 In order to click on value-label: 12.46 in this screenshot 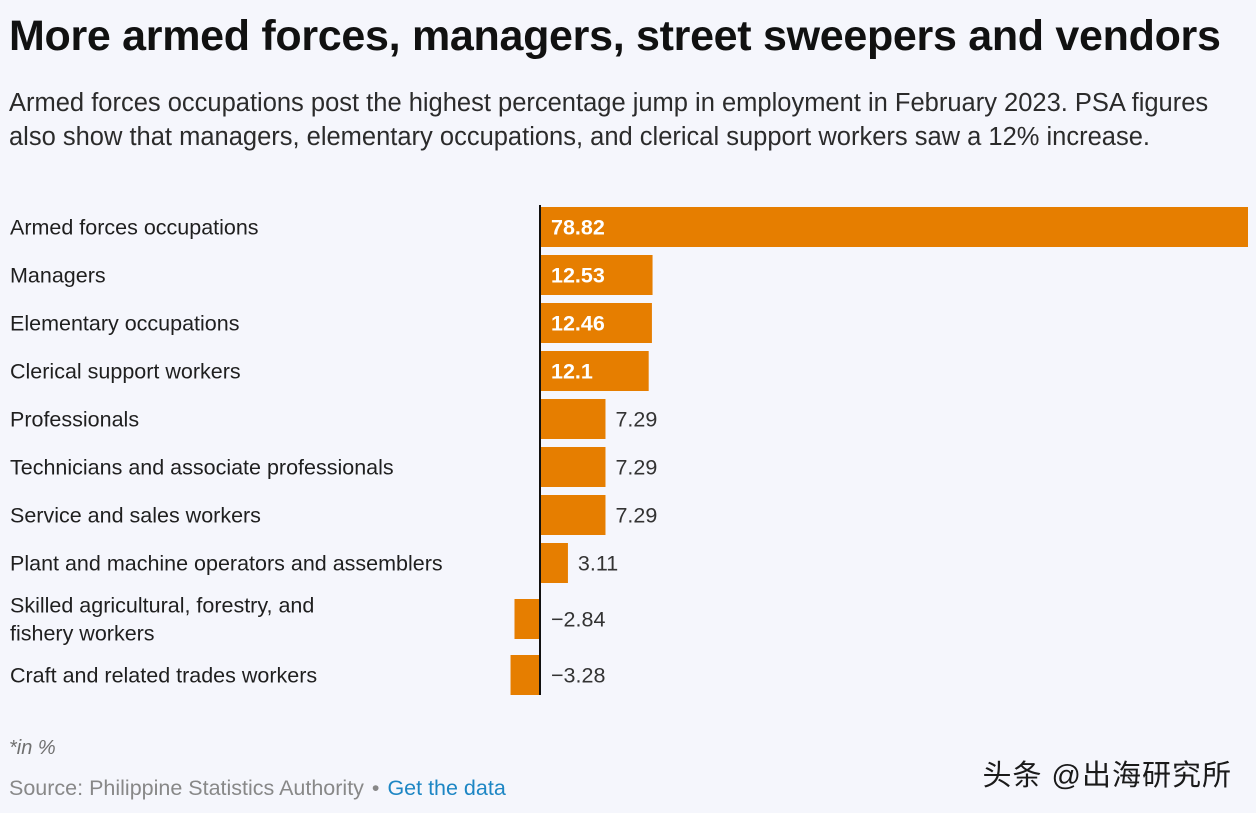, I will do `click(578, 324)`.